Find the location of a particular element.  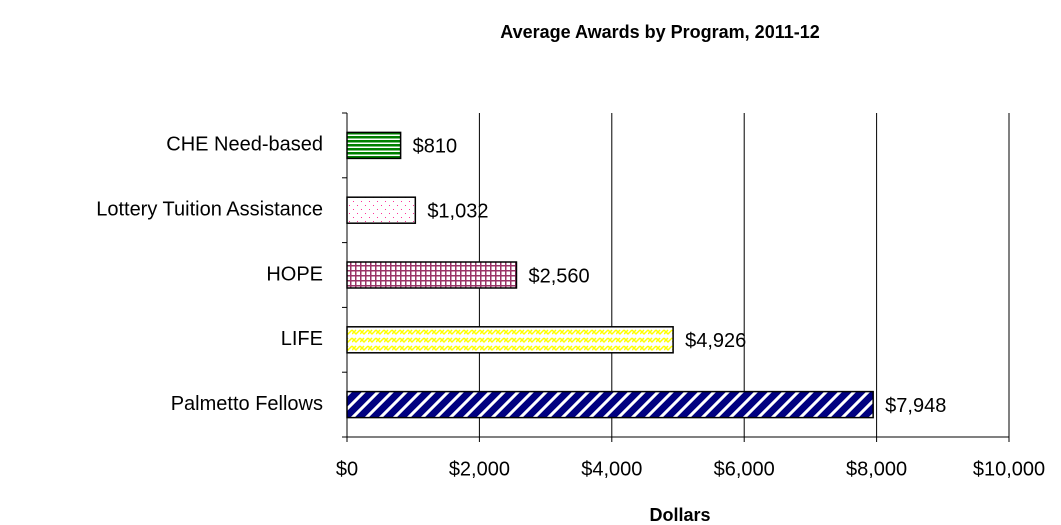

x-tick-label: $0 is located at coordinates (347, 469).